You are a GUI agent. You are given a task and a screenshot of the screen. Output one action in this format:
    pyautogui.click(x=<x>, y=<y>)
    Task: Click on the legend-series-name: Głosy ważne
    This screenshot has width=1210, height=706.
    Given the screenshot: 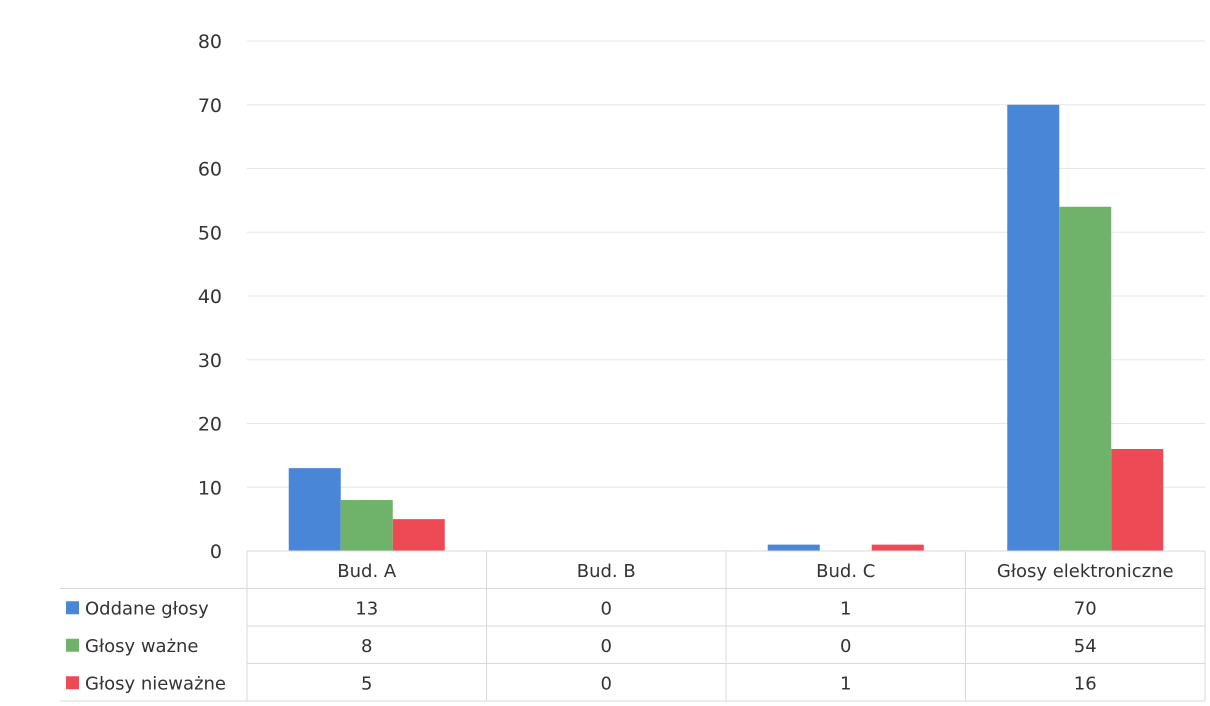 What is the action you would take?
    pyautogui.click(x=142, y=646)
    